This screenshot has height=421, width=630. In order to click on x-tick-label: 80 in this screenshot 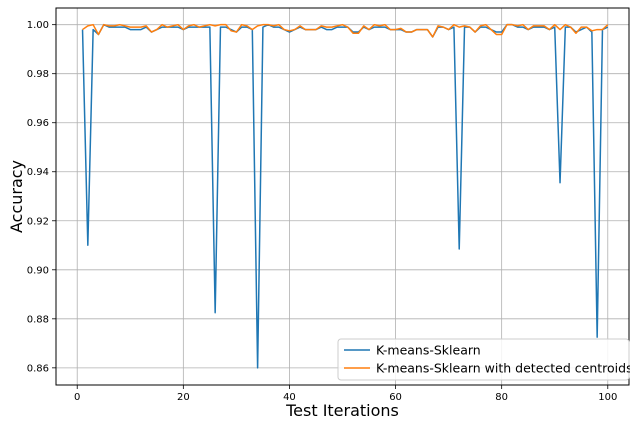, I will do `click(501, 397)`.